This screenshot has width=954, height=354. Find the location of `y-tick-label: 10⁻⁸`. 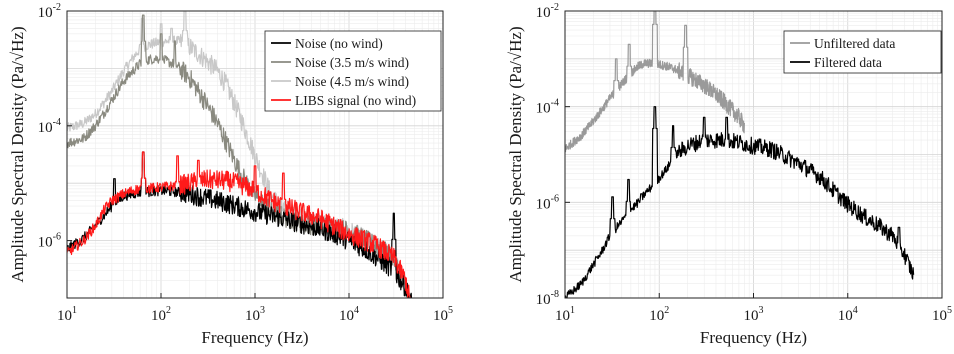

y-tick-label: 10⁻⁸ is located at coordinates (547, 298).